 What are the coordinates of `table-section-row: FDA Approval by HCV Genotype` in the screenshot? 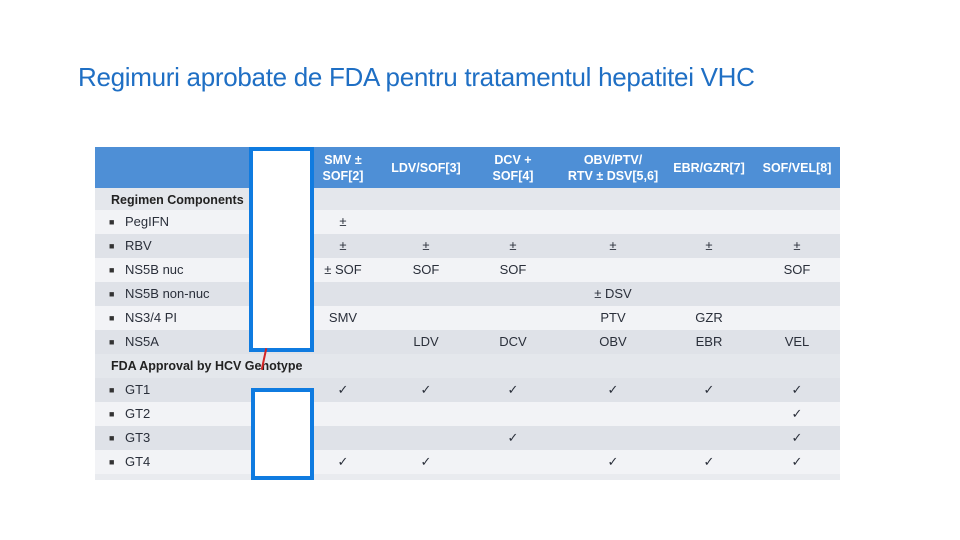 It's located at (467, 366).